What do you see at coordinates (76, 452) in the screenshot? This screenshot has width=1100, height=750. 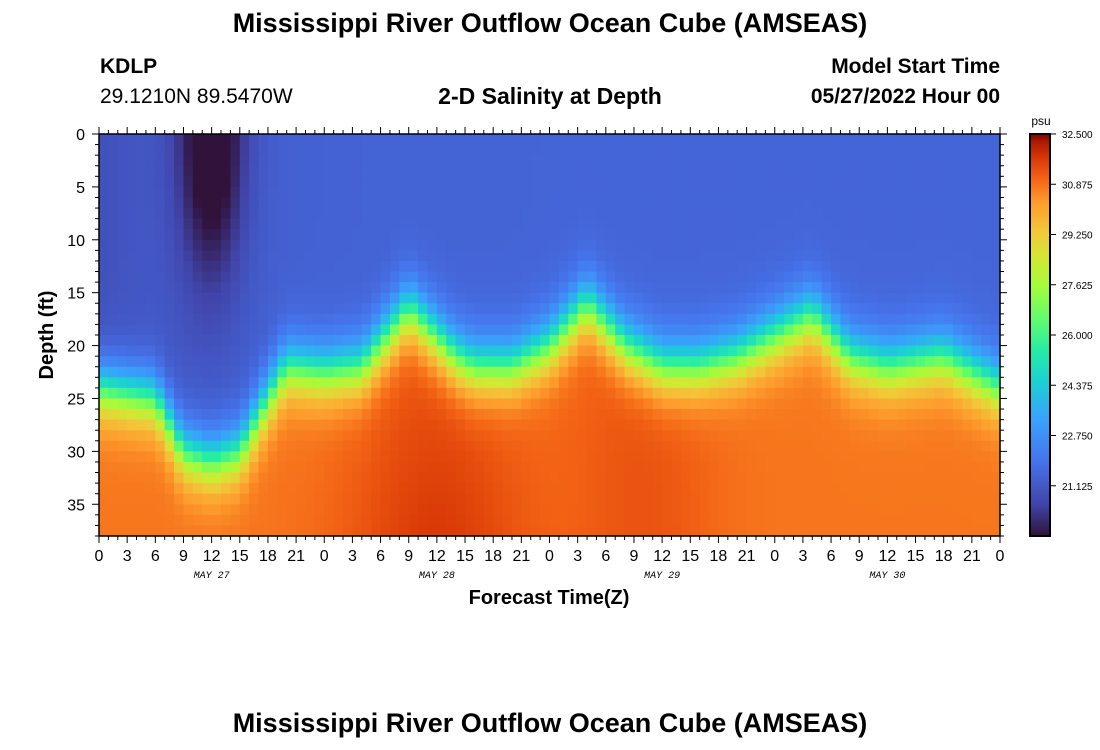 I see `y-tick-label: 30` at bounding box center [76, 452].